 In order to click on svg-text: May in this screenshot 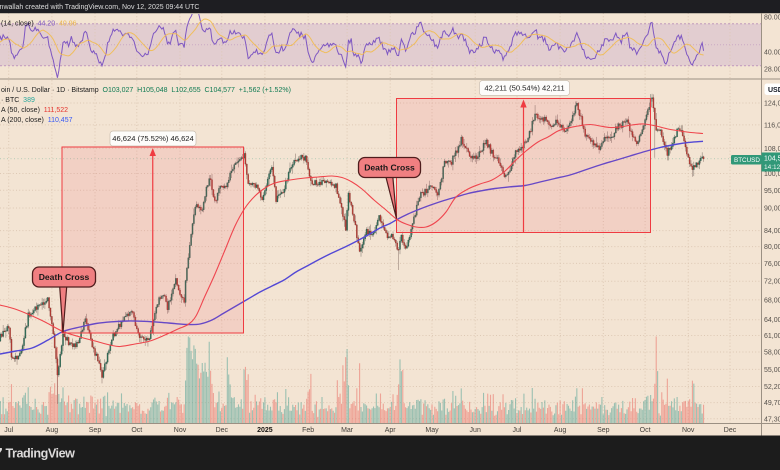, I will do `click(432, 430)`.